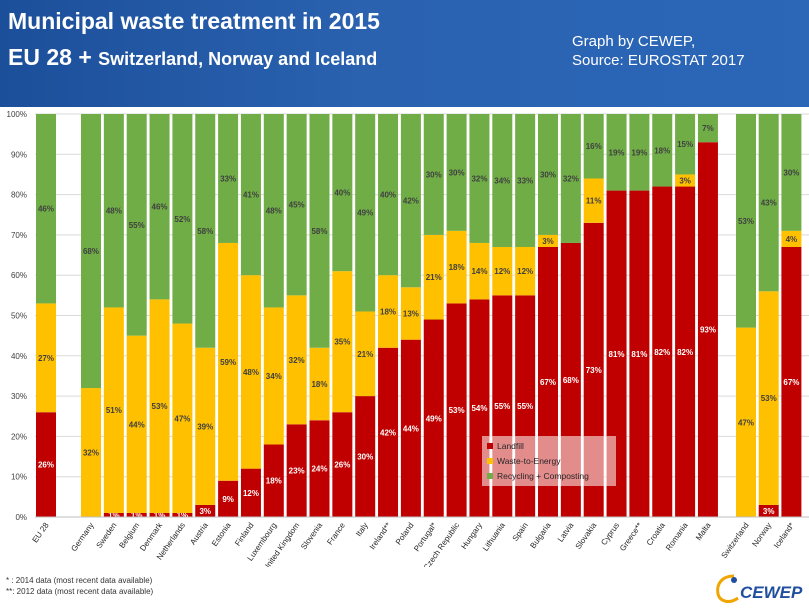  I want to click on x-tick-label: Spain, so click(520, 532).